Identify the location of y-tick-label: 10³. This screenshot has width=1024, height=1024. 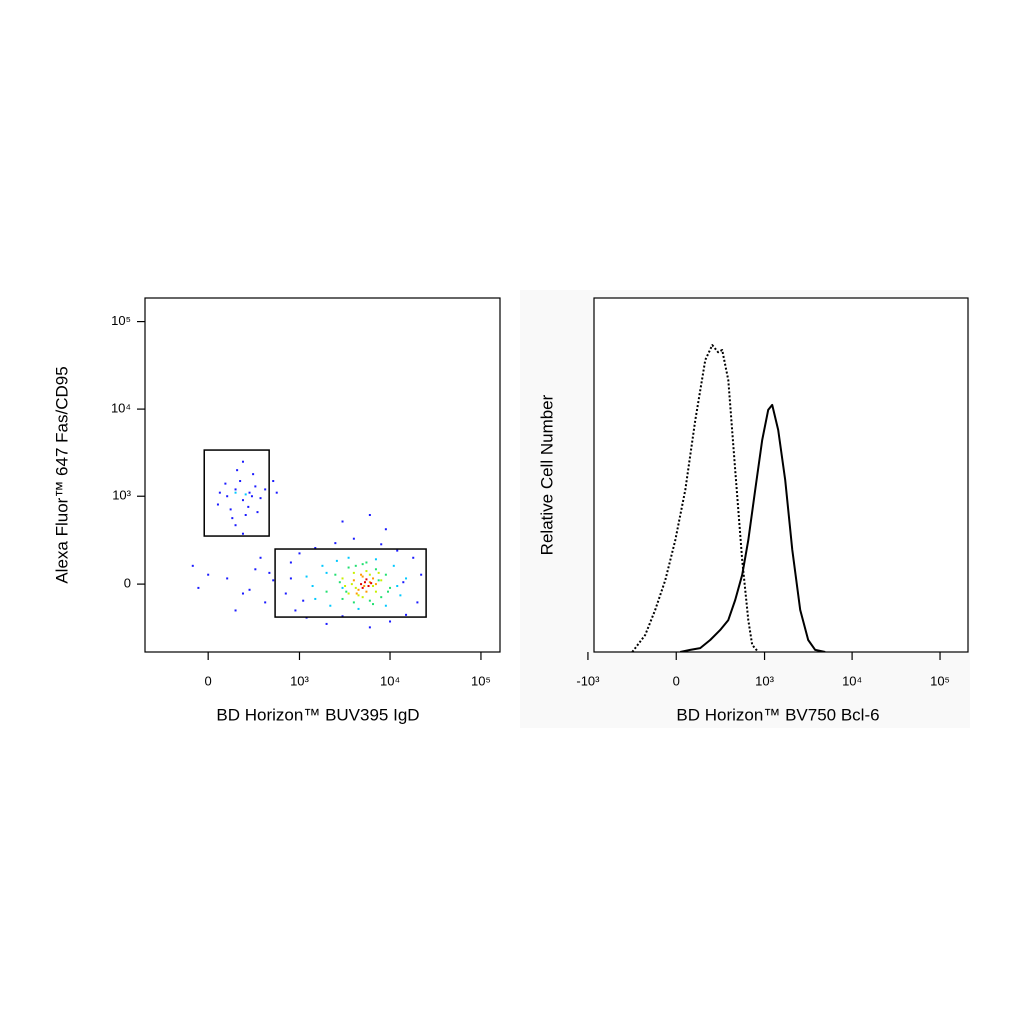
(121, 495).